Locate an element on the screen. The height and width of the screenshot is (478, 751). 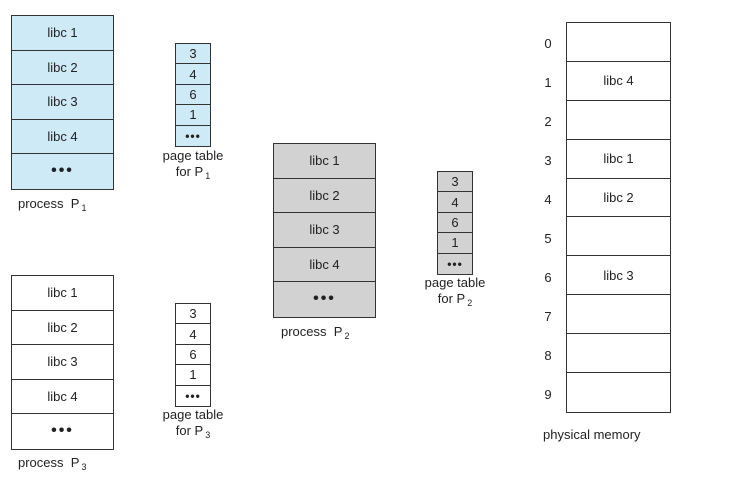
process-p2-page: libc 1 is located at coordinates (324, 161).